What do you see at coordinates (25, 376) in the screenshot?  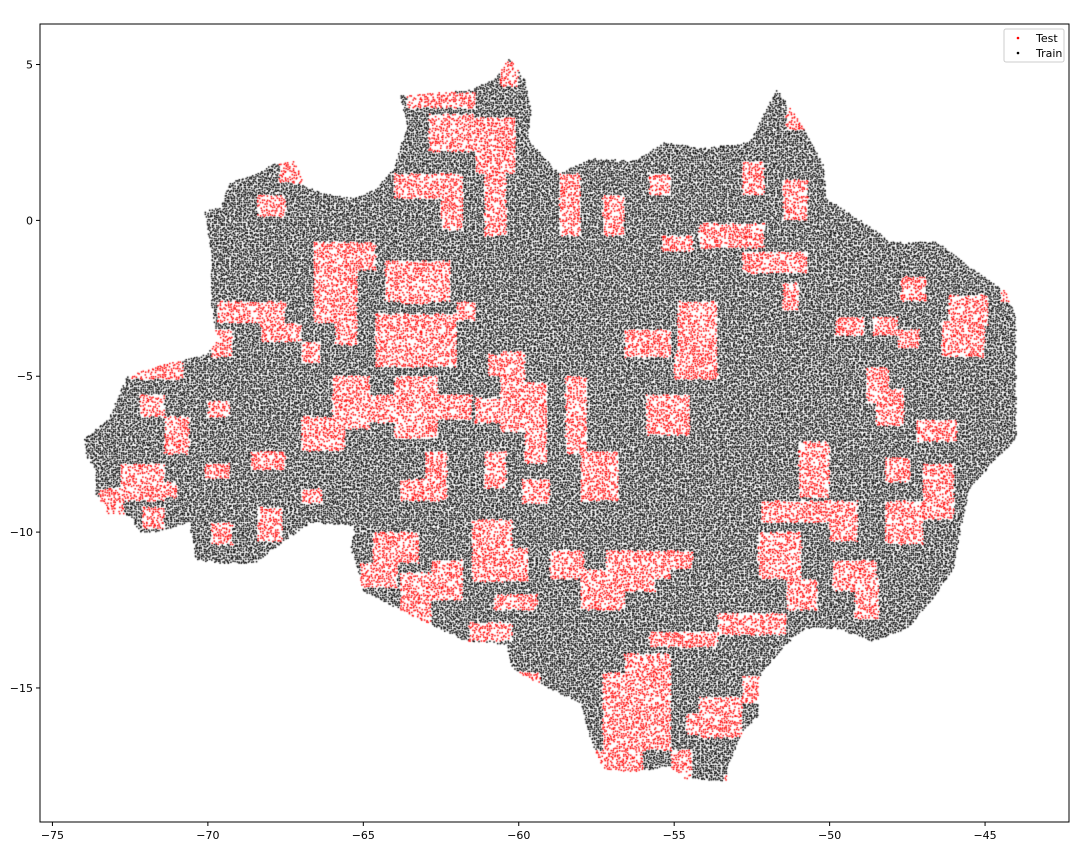 I see `y-tick-label: −5` at bounding box center [25, 376].